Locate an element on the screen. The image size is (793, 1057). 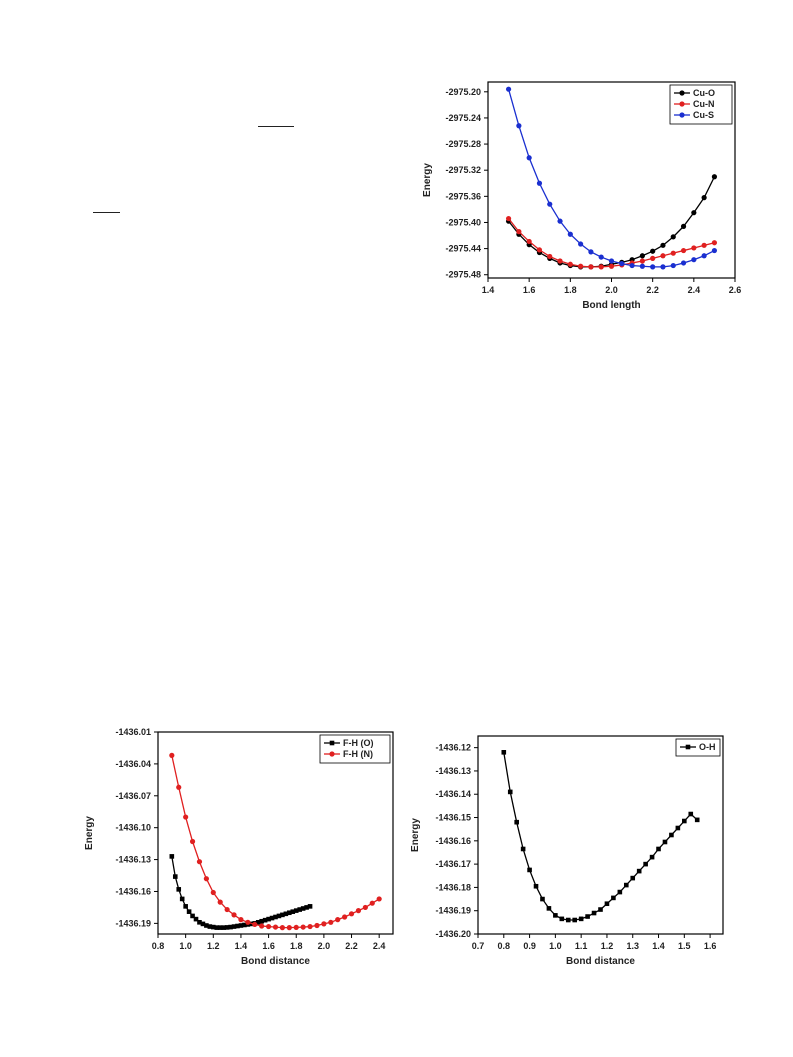
chart1-ytick-label: -1436.01 is located at coordinates (133, 732).